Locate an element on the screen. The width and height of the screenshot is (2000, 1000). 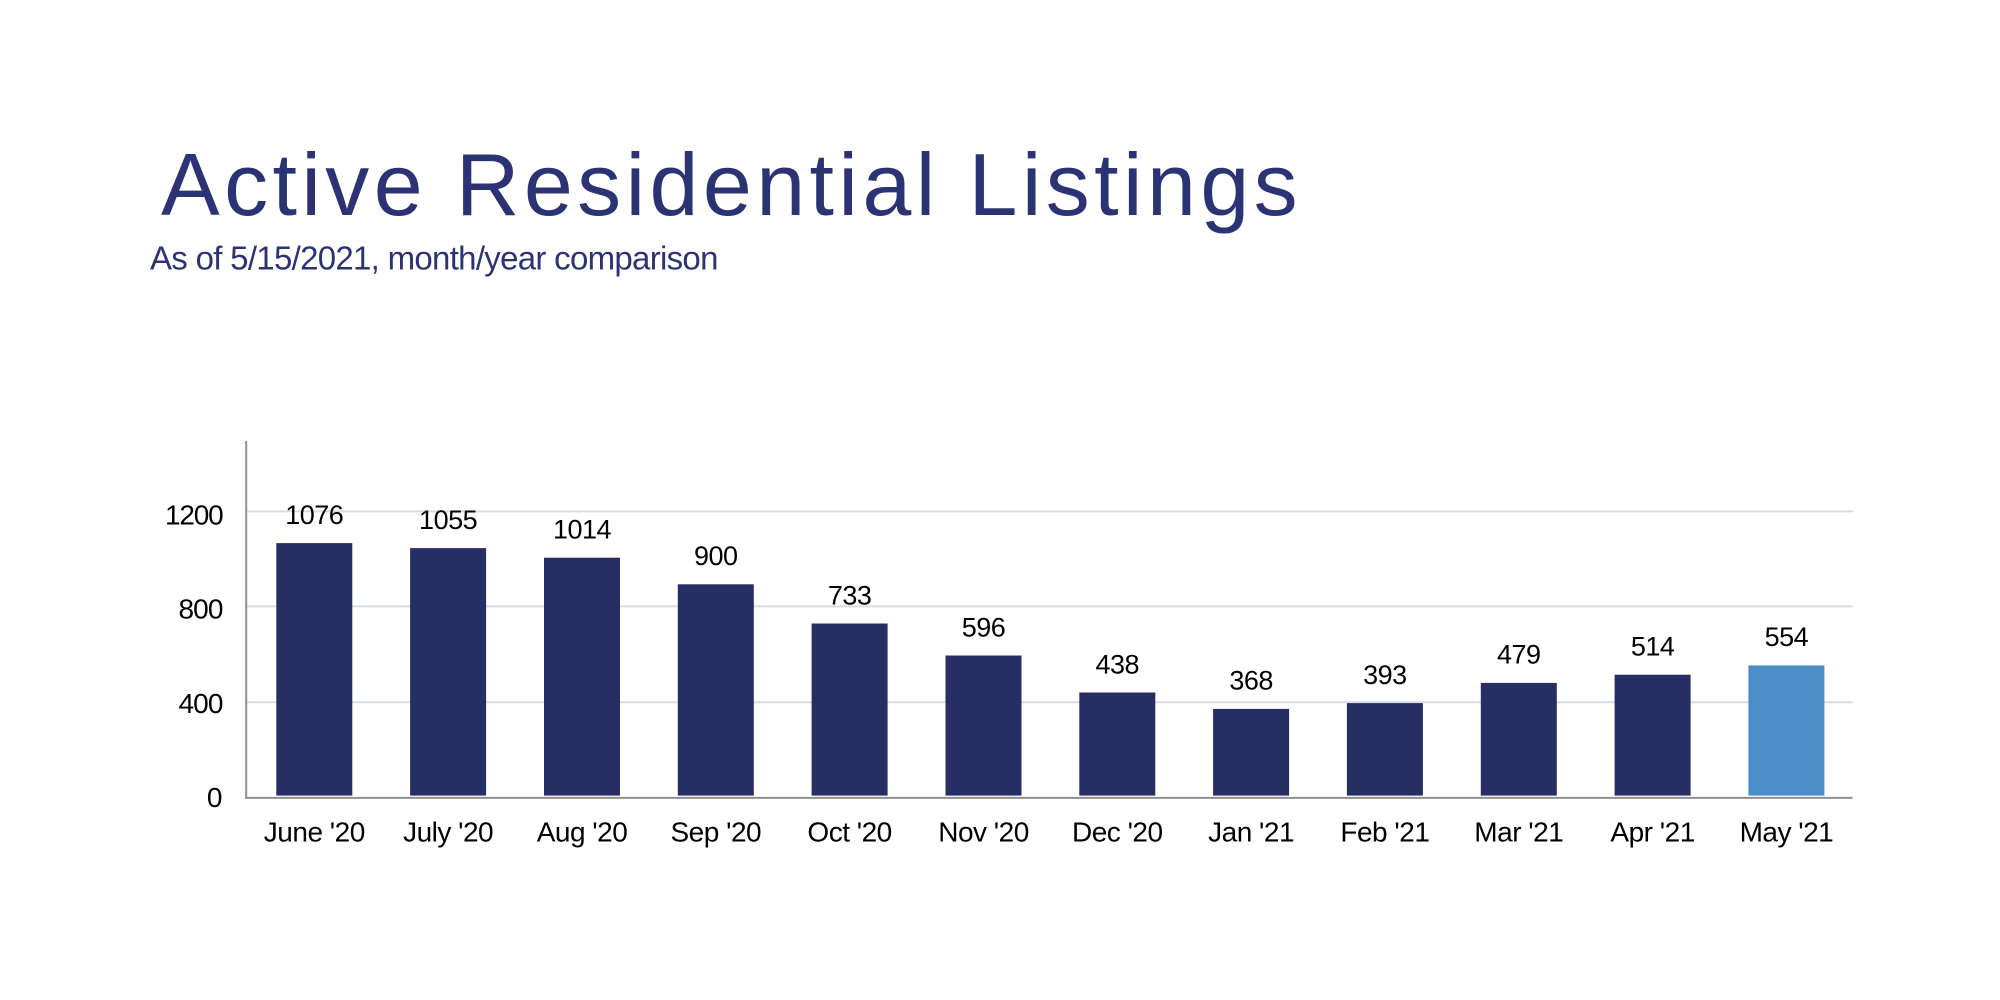
svg-text: Mar '21 is located at coordinates (1518, 831).